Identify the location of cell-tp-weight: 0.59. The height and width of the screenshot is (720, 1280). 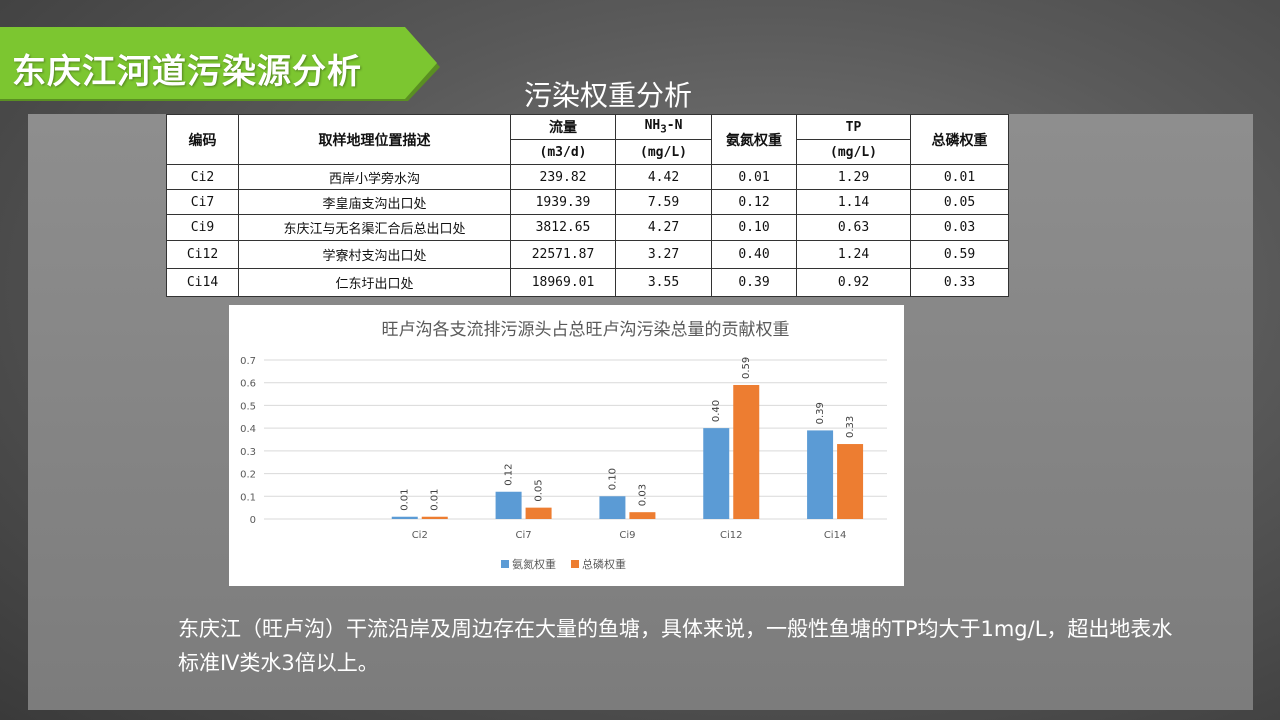
(959, 254).